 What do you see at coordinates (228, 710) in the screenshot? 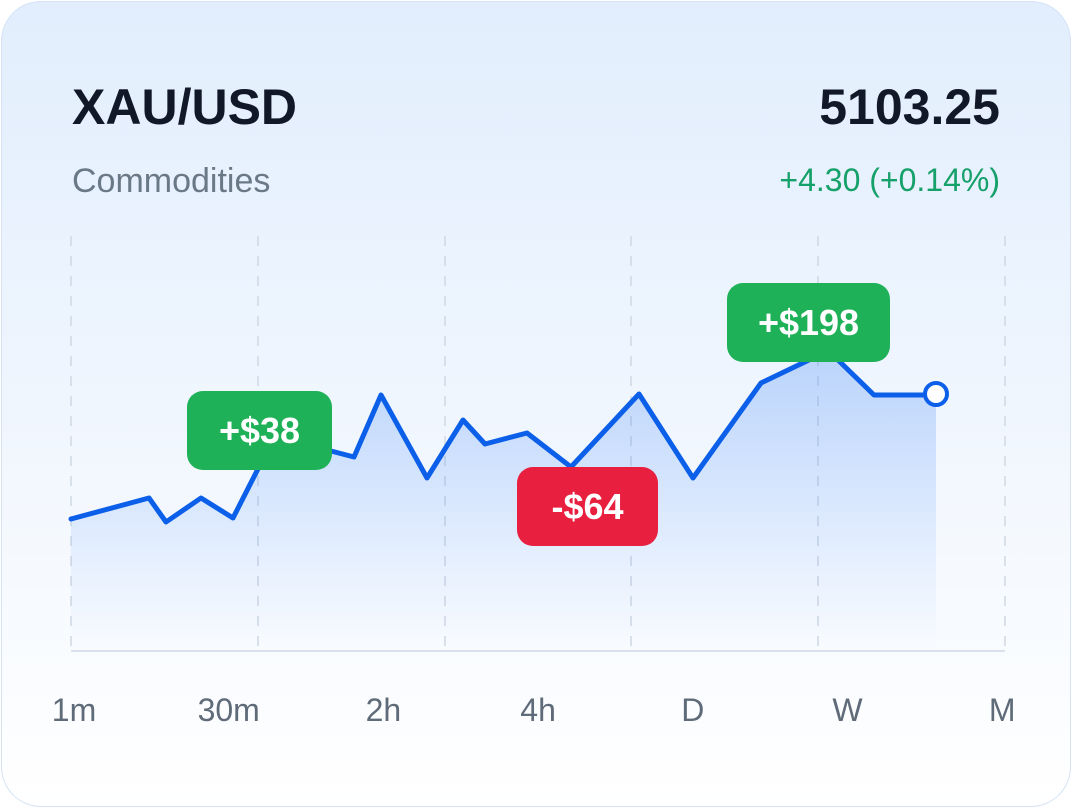
I see `timeframe-tab: 30m` at bounding box center [228, 710].